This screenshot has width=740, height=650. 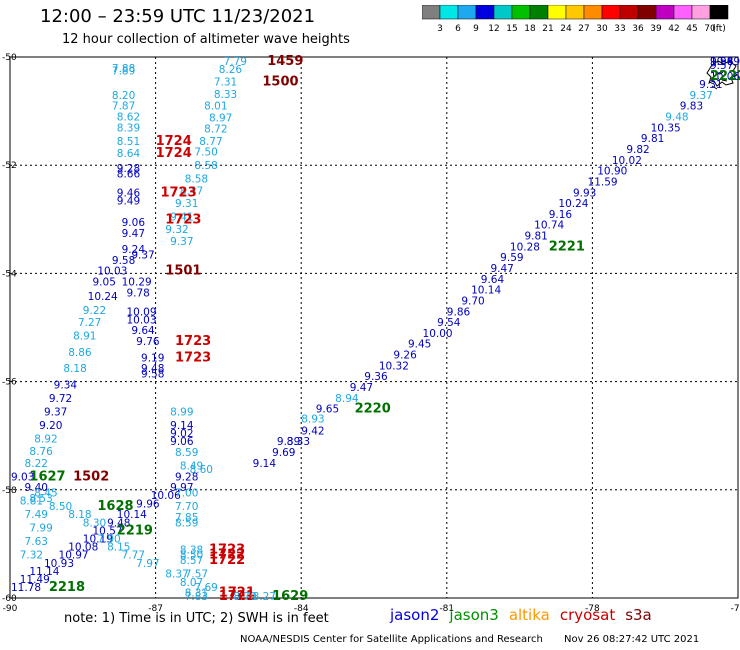 I want to click on wave-height-label: 9.02, so click(x=181, y=434).